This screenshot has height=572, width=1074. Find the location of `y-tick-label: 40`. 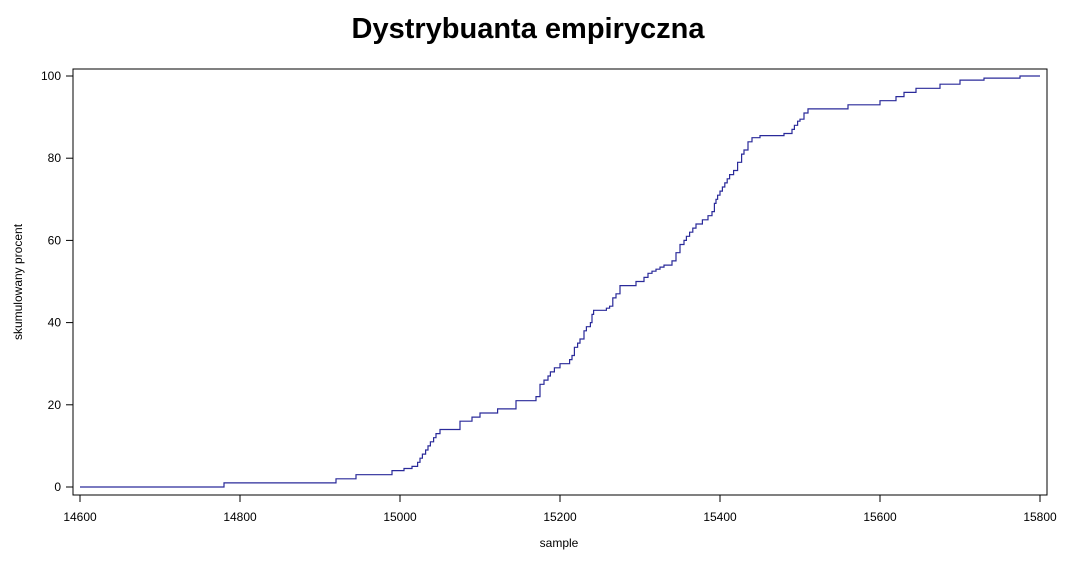

y-tick-label: 40 is located at coordinates (55, 323).